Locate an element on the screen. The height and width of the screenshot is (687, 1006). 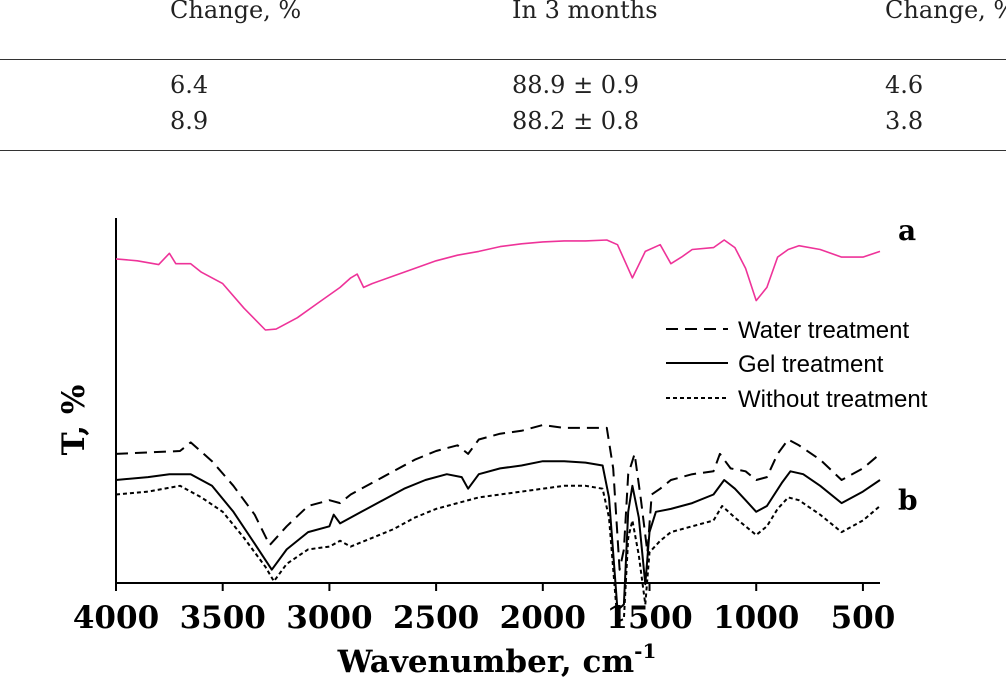
table-header-change-1: Change, % is located at coordinates (236, 12).